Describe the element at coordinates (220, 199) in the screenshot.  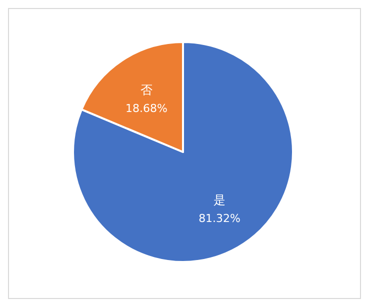
I see `slice-label: 是` at that location.